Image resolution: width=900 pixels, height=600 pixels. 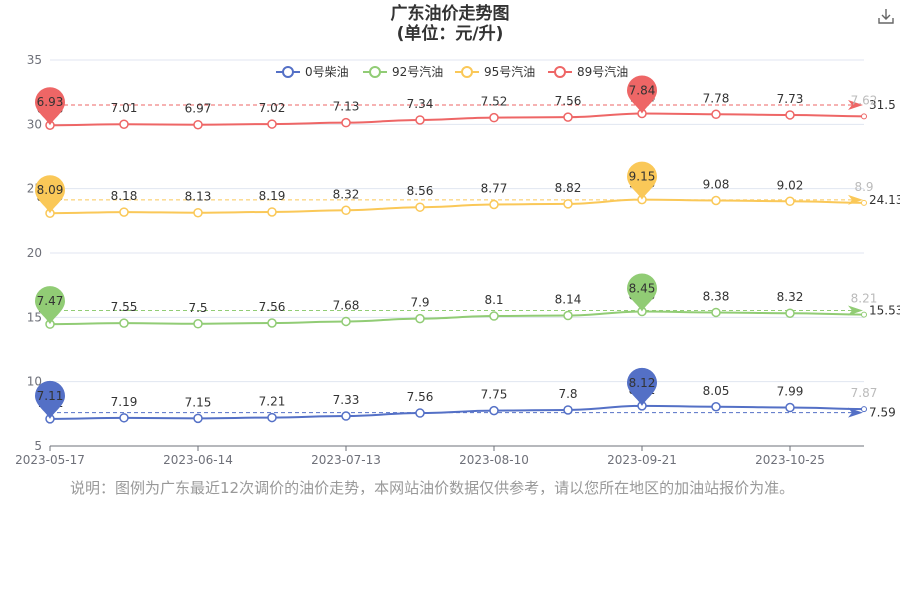 I want to click on legend-item-gas89: 89号汽油, so click(x=588, y=71).